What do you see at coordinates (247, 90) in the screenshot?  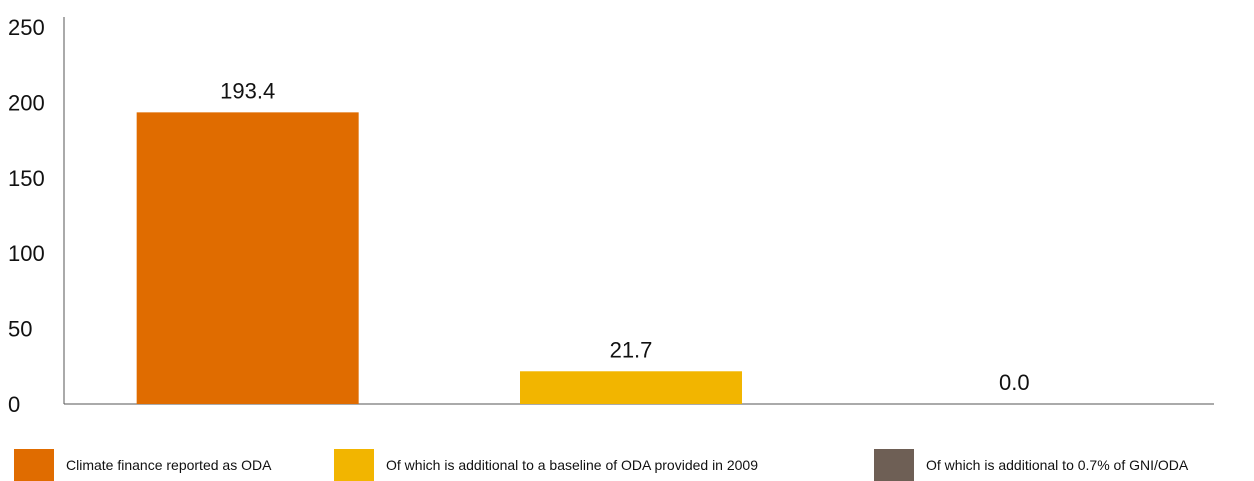 I see `bar-value-label: 193.4` at bounding box center [247, 90].